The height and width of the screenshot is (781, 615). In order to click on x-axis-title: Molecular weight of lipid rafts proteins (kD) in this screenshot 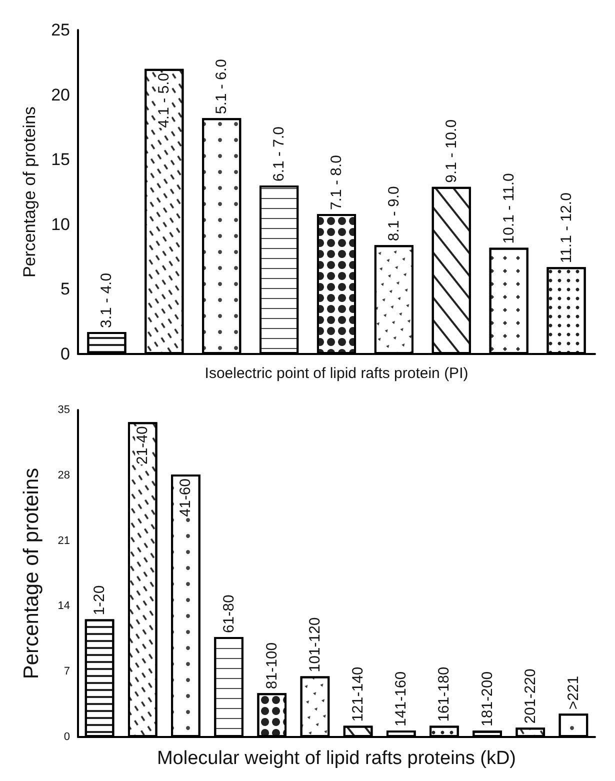, I will do `click(336, 758)`.